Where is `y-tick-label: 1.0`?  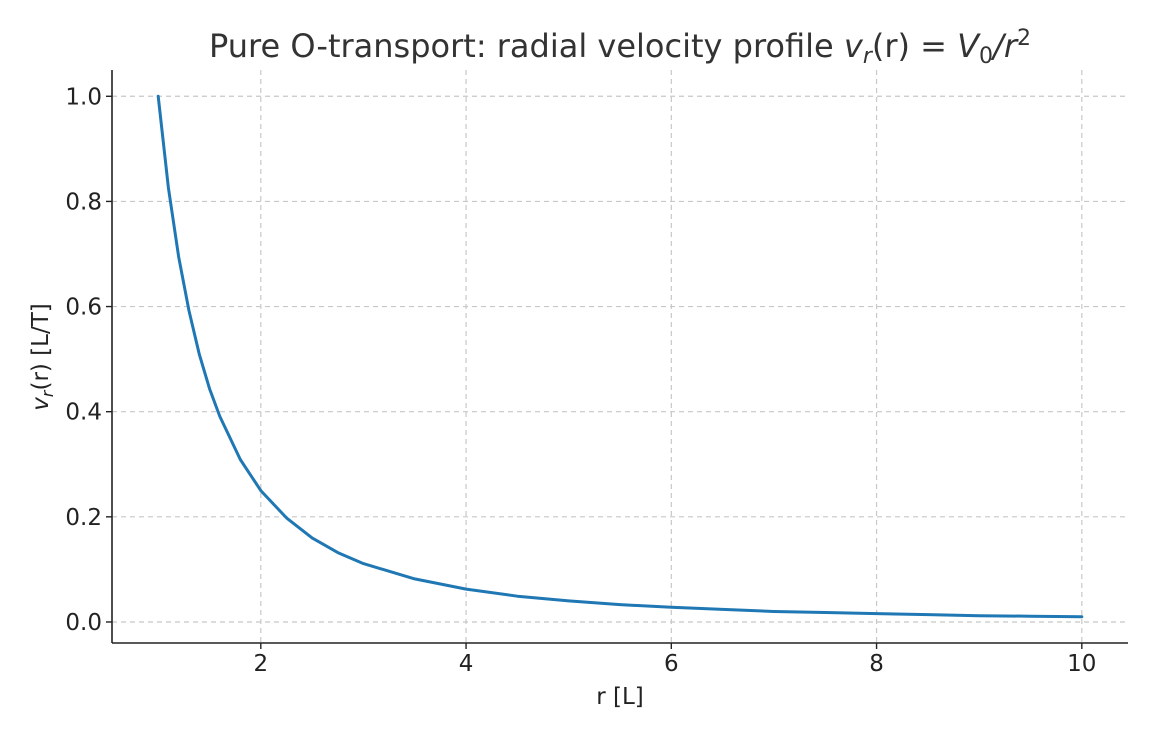 y-tick-label: 1.0 is located at coordinates (83, 97).